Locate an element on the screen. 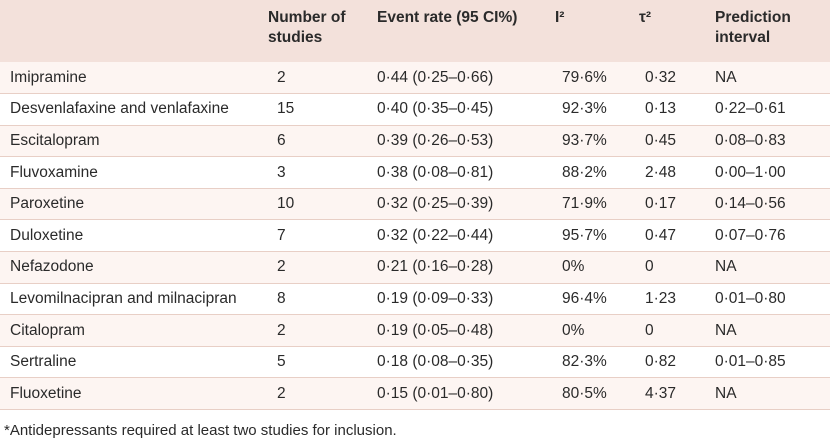  header-tau-squared: τ² is located at coordinates (645, 17).